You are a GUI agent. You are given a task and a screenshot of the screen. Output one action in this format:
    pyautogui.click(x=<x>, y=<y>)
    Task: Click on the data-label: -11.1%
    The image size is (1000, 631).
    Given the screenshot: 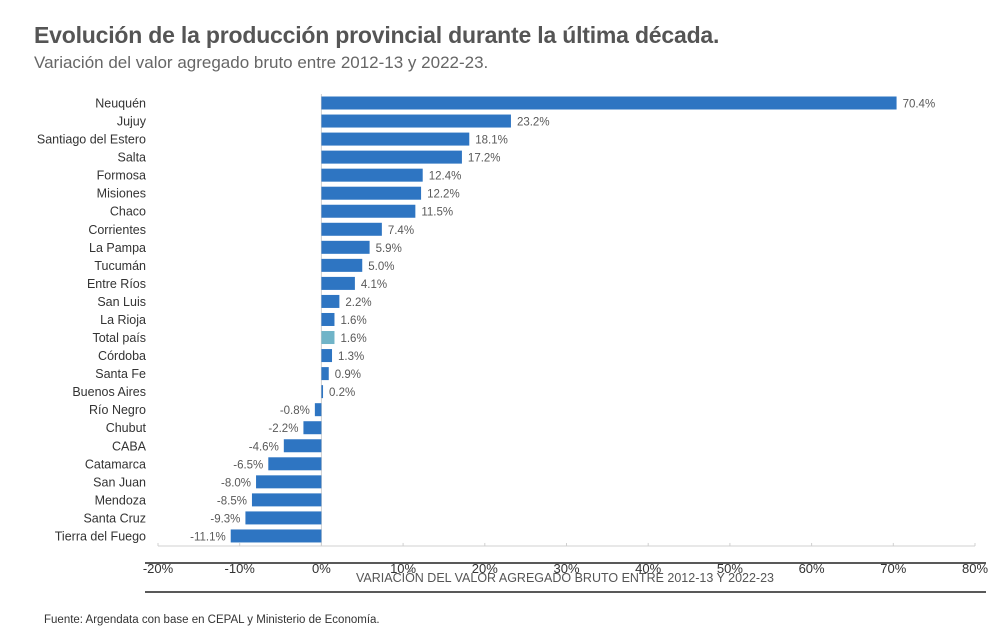 What is the action you would take?
    pyautogui.click(x=208, y=537)
    